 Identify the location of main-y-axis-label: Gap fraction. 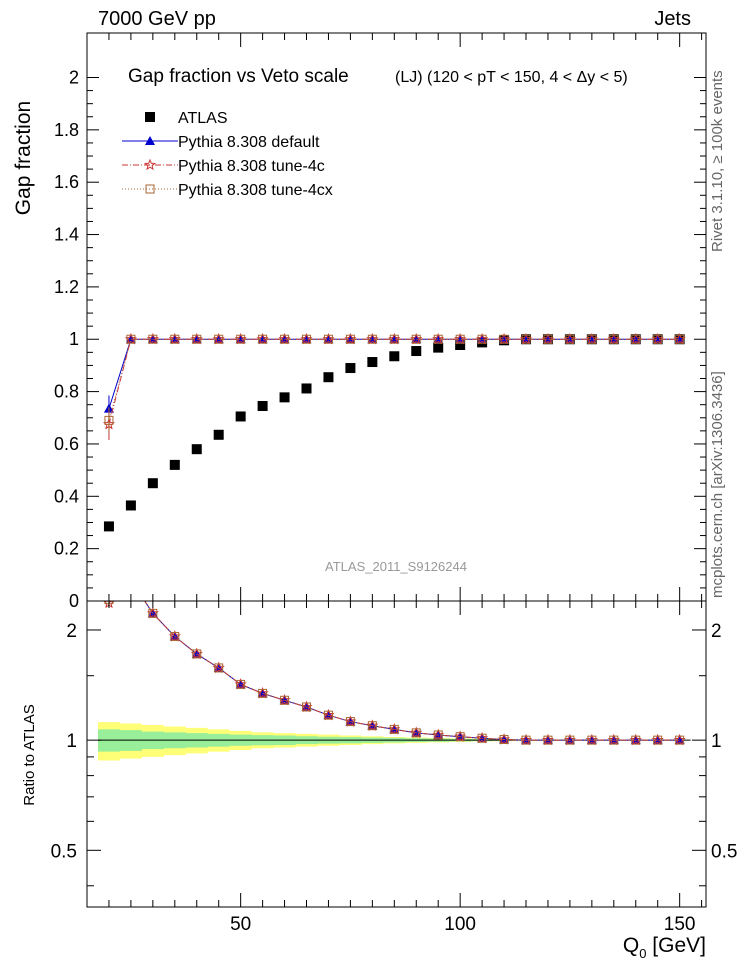
(23, 158).